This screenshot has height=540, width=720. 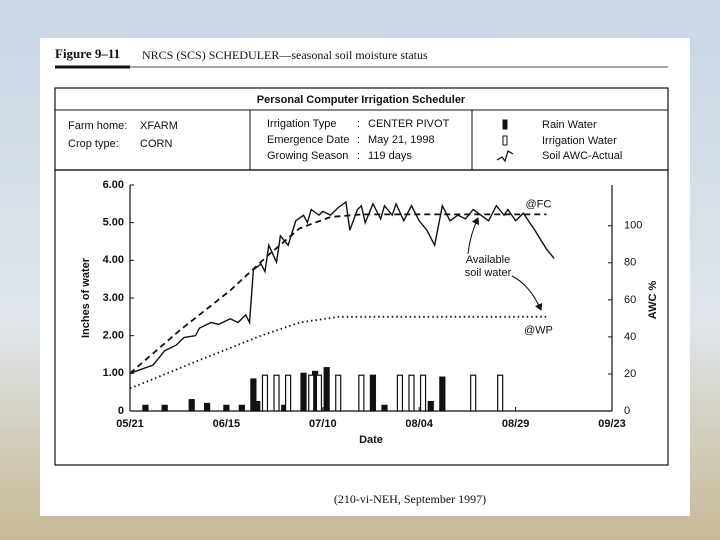 I want to click on legend-label: Soil AWC-Actual, so click(x=582, y=156).